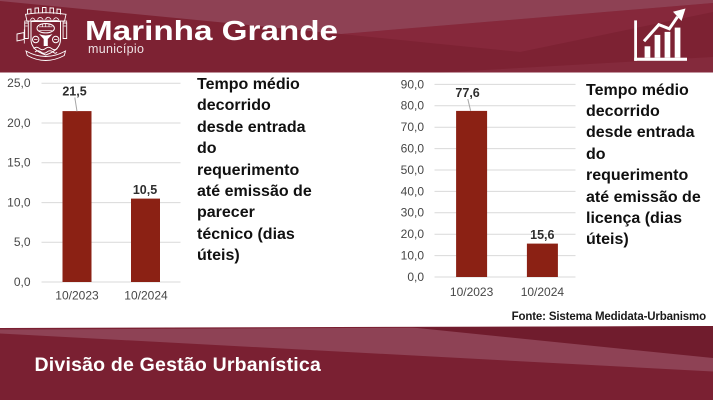 The width and height of the screenshot is (713, 400). Describe the element at coordinates (145, 190) in the screenshot. I see `svg-text: 10,5` at that location.